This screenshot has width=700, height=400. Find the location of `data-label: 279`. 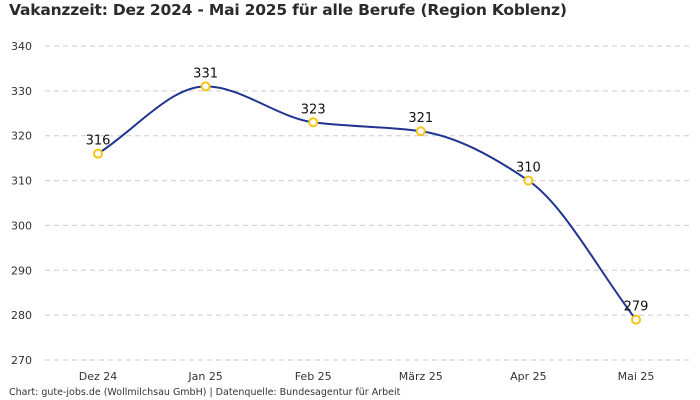

data-label: 279 is located at coordinates (636, 307).